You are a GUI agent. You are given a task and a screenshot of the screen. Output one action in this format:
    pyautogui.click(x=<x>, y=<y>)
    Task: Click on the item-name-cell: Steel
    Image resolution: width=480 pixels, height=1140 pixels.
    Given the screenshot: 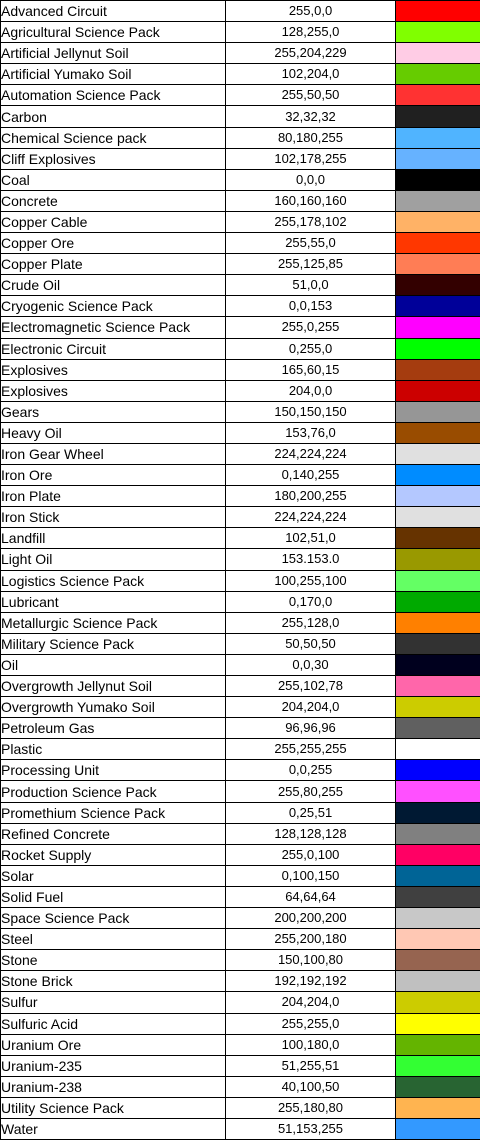 What is the action you would take?
    pyautogui.click(x=113, y=939)
    